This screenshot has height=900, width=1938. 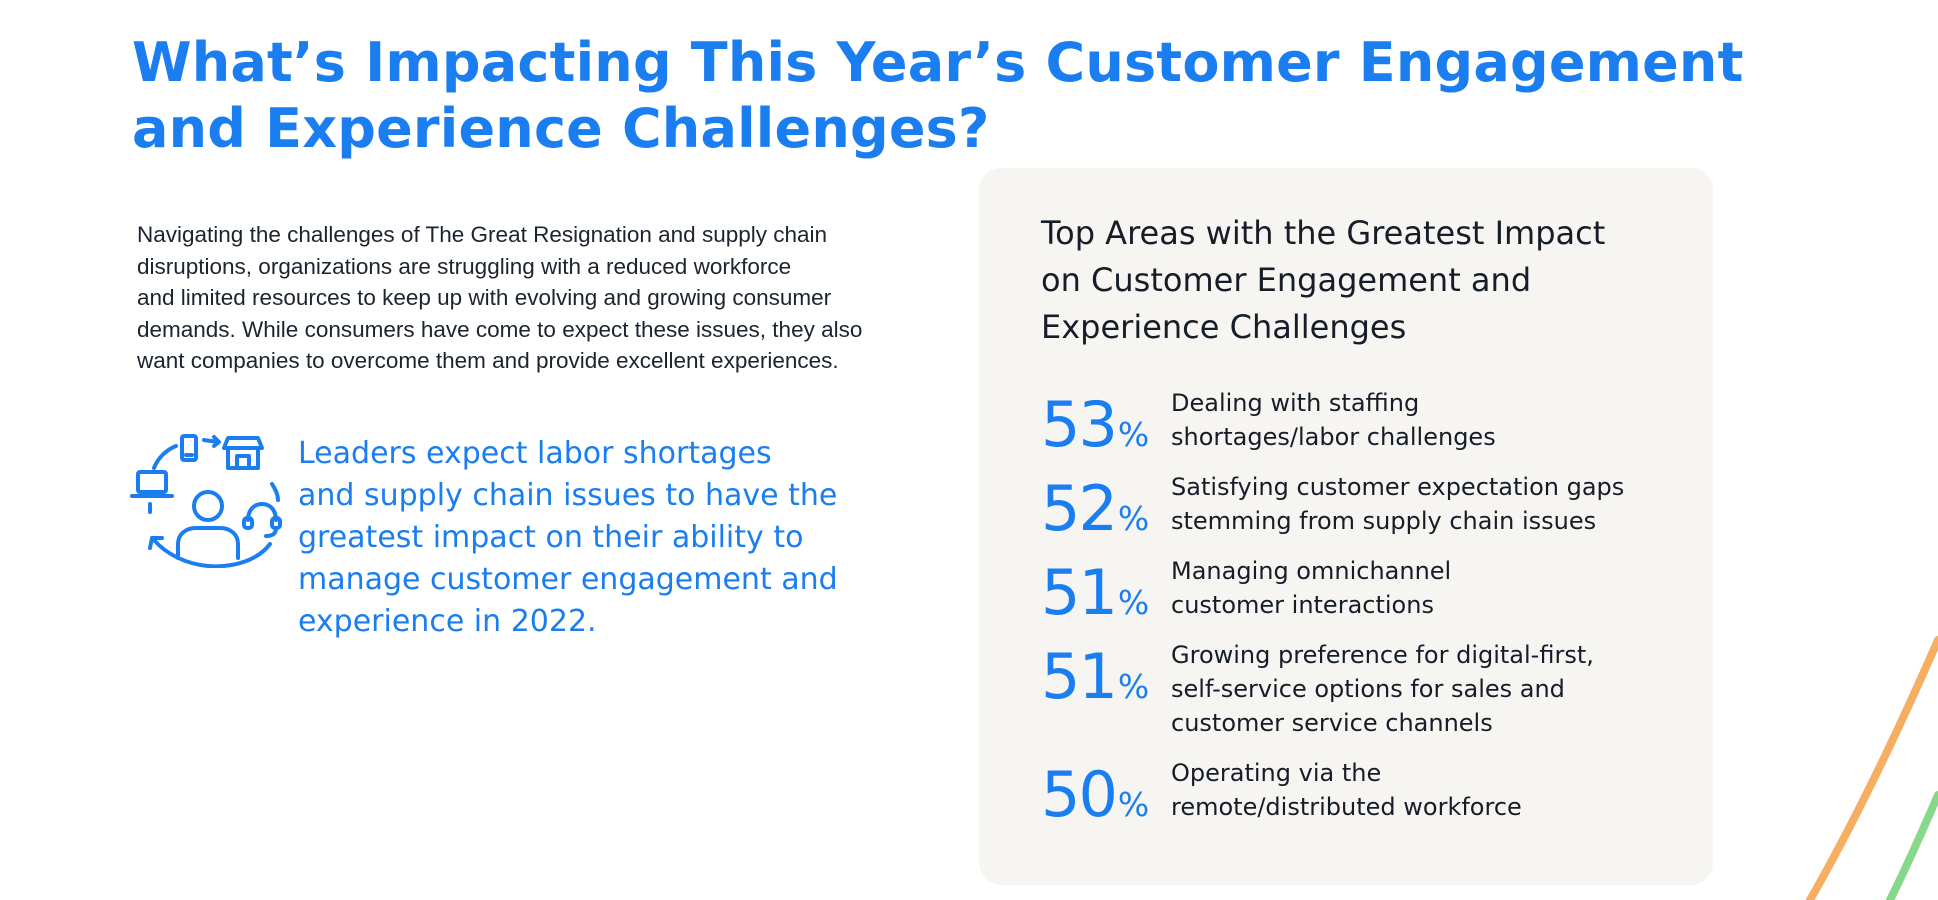 What do you see at coordinates (535, 453) in the screenshot?
I see `callout-line: Leaders expect labor shortages` at bounding box center [535, 453].